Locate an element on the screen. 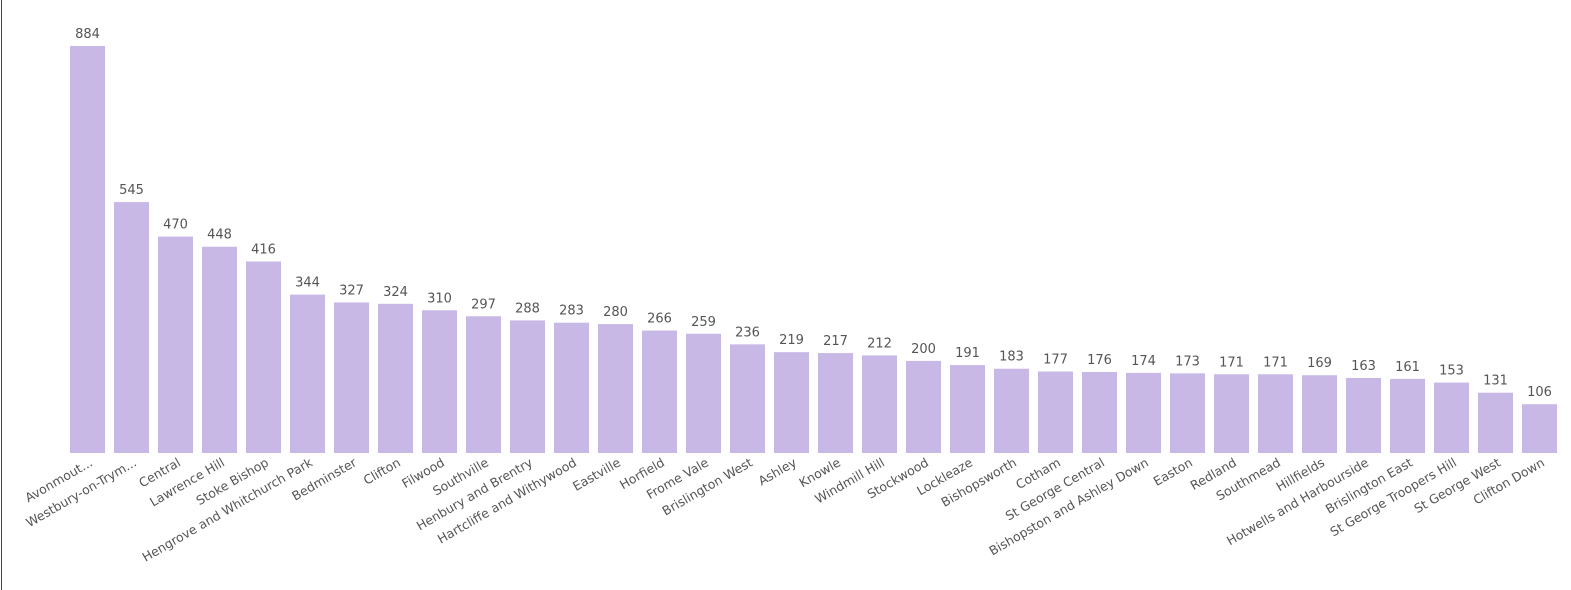 The height and width of the screenshot is (590, 1571). data-label: 219 is located at coordinates (791, 340).